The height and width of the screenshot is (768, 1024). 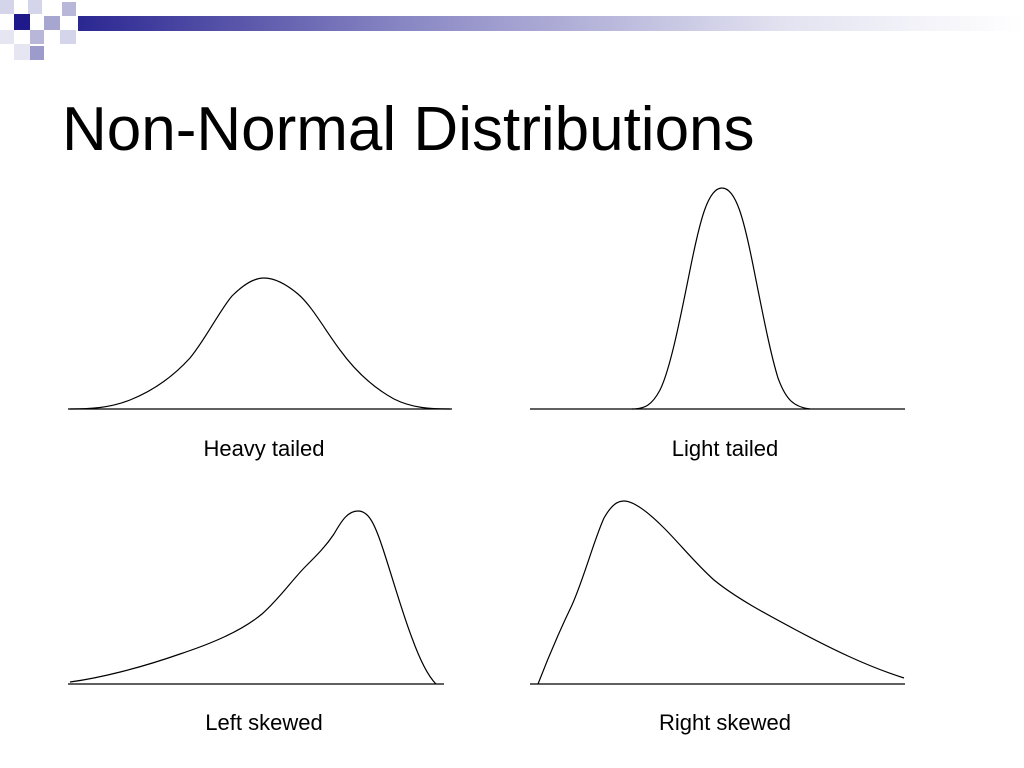 I want to click on left-skewed-label: Left skewed, so click(x=264, y=722).